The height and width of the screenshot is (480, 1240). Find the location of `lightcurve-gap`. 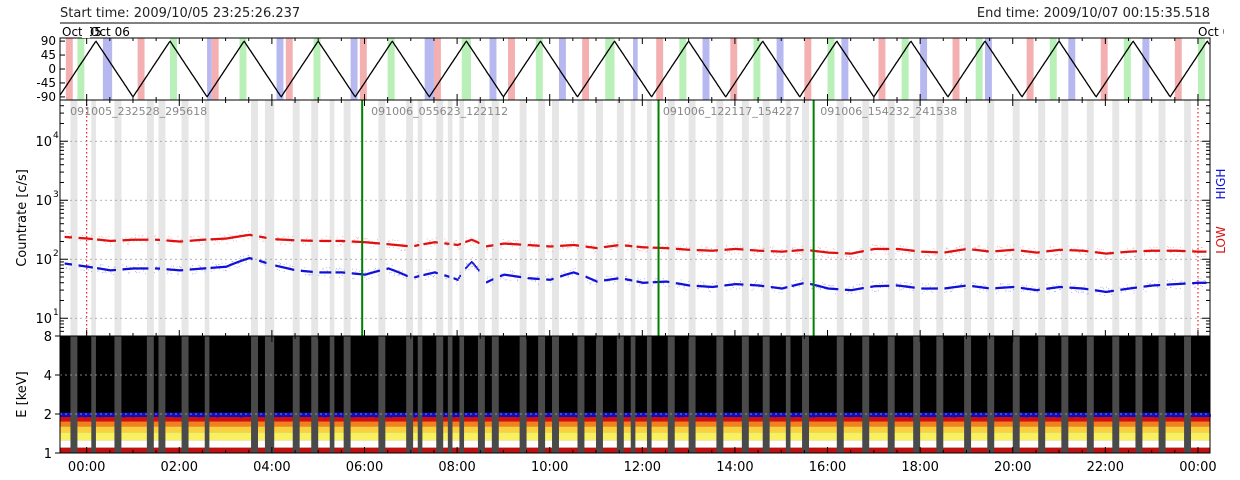

lightcurve-gap is located at coordinates (599, 218).